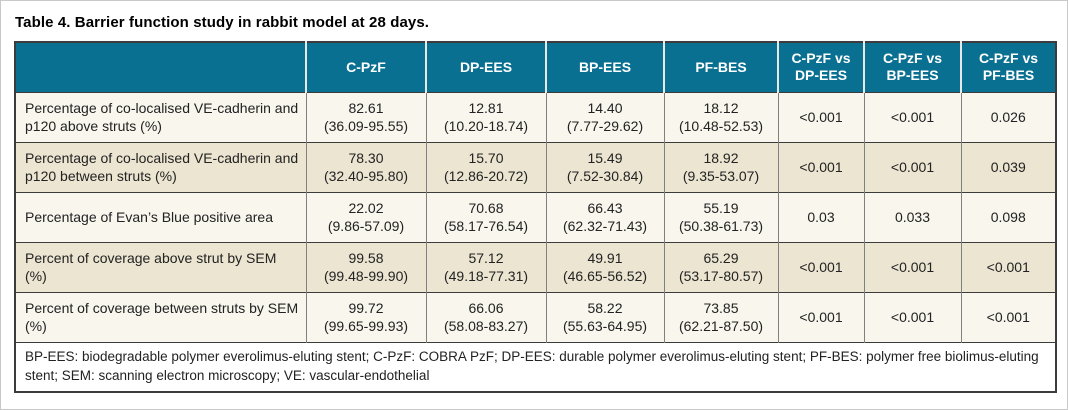 This screenshot has width=1068, height=410. I want to click on median-value: 66.06, so click(486, 308).